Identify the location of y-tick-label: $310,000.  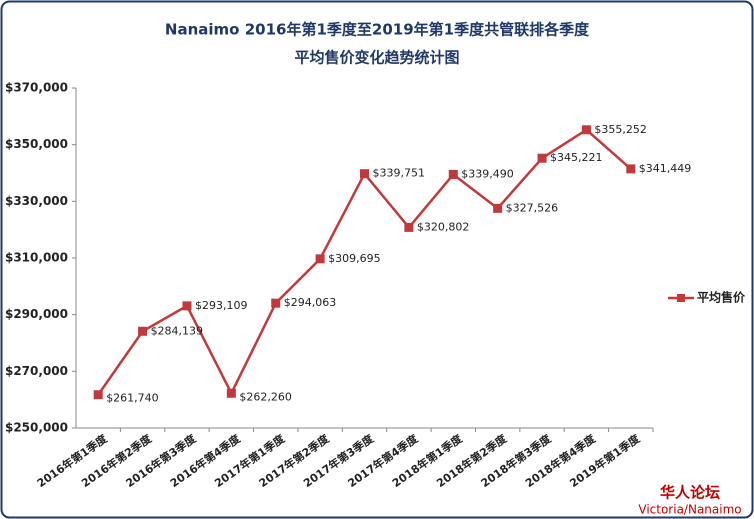
(36, 258).